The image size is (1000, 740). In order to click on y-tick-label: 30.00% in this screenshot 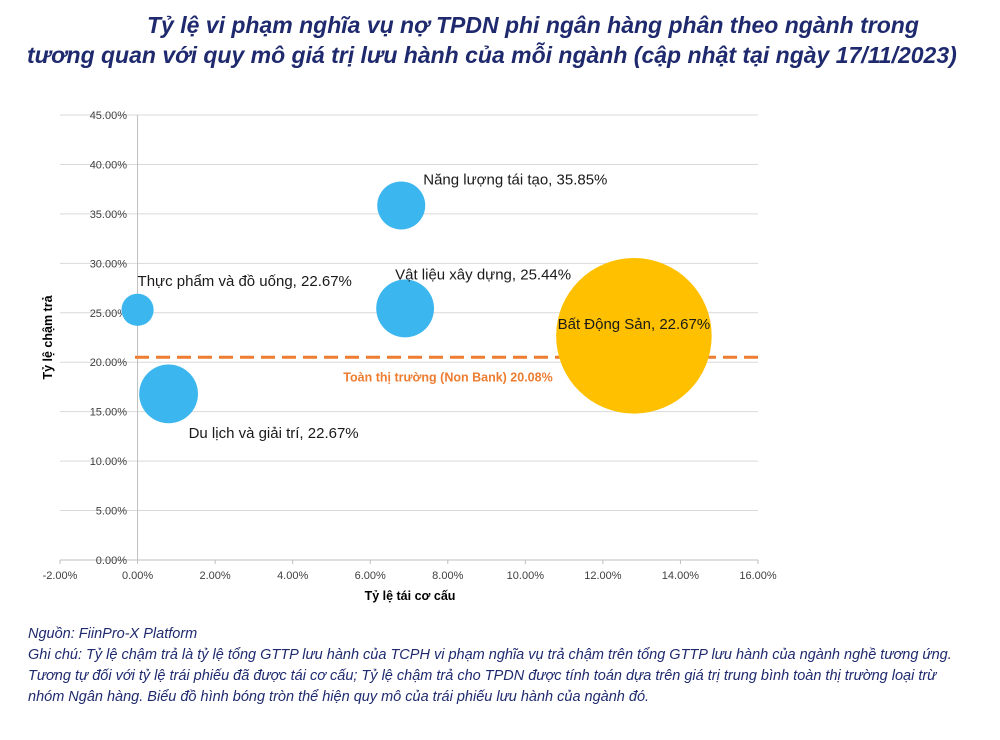, I will do `click(109, 264)`.